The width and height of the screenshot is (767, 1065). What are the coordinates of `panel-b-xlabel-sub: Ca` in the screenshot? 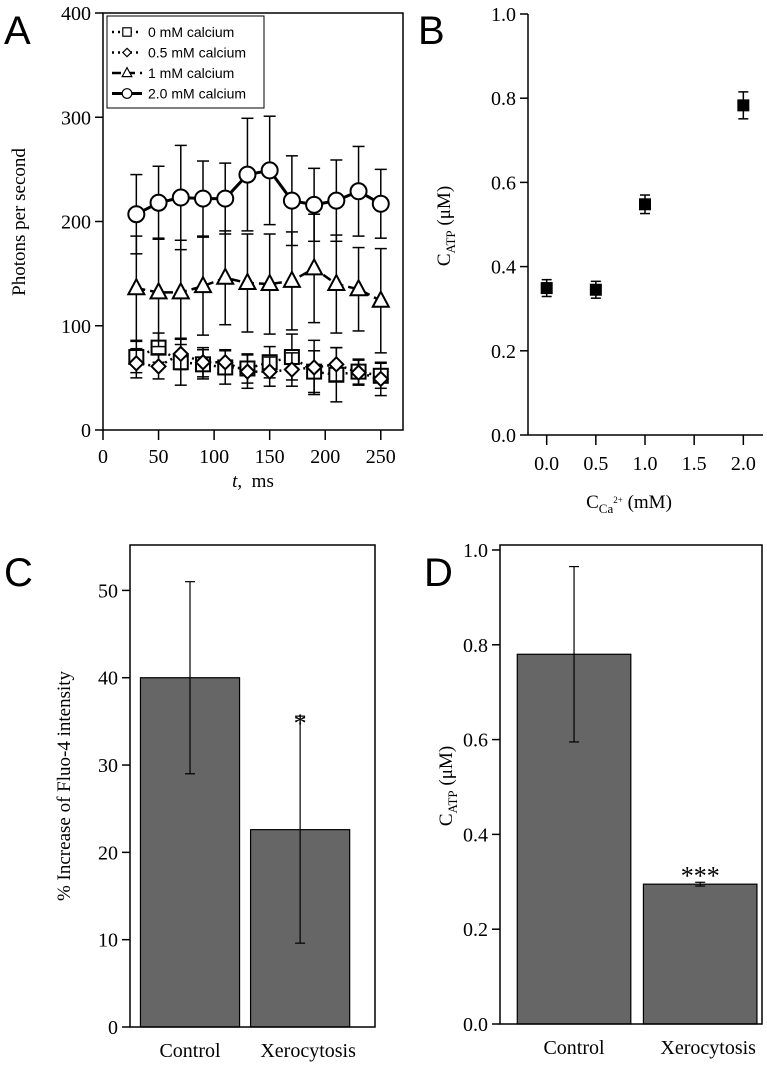 It's located at (606, 508).